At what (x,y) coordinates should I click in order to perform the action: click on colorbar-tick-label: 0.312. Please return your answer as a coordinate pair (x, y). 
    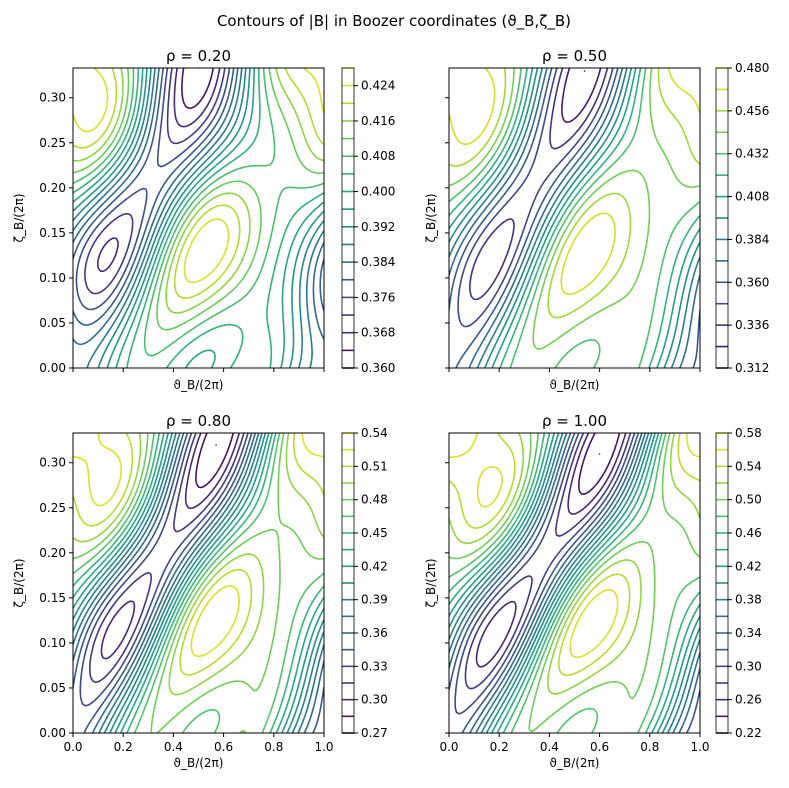
    Looking at the image, I should click on (752, 368).